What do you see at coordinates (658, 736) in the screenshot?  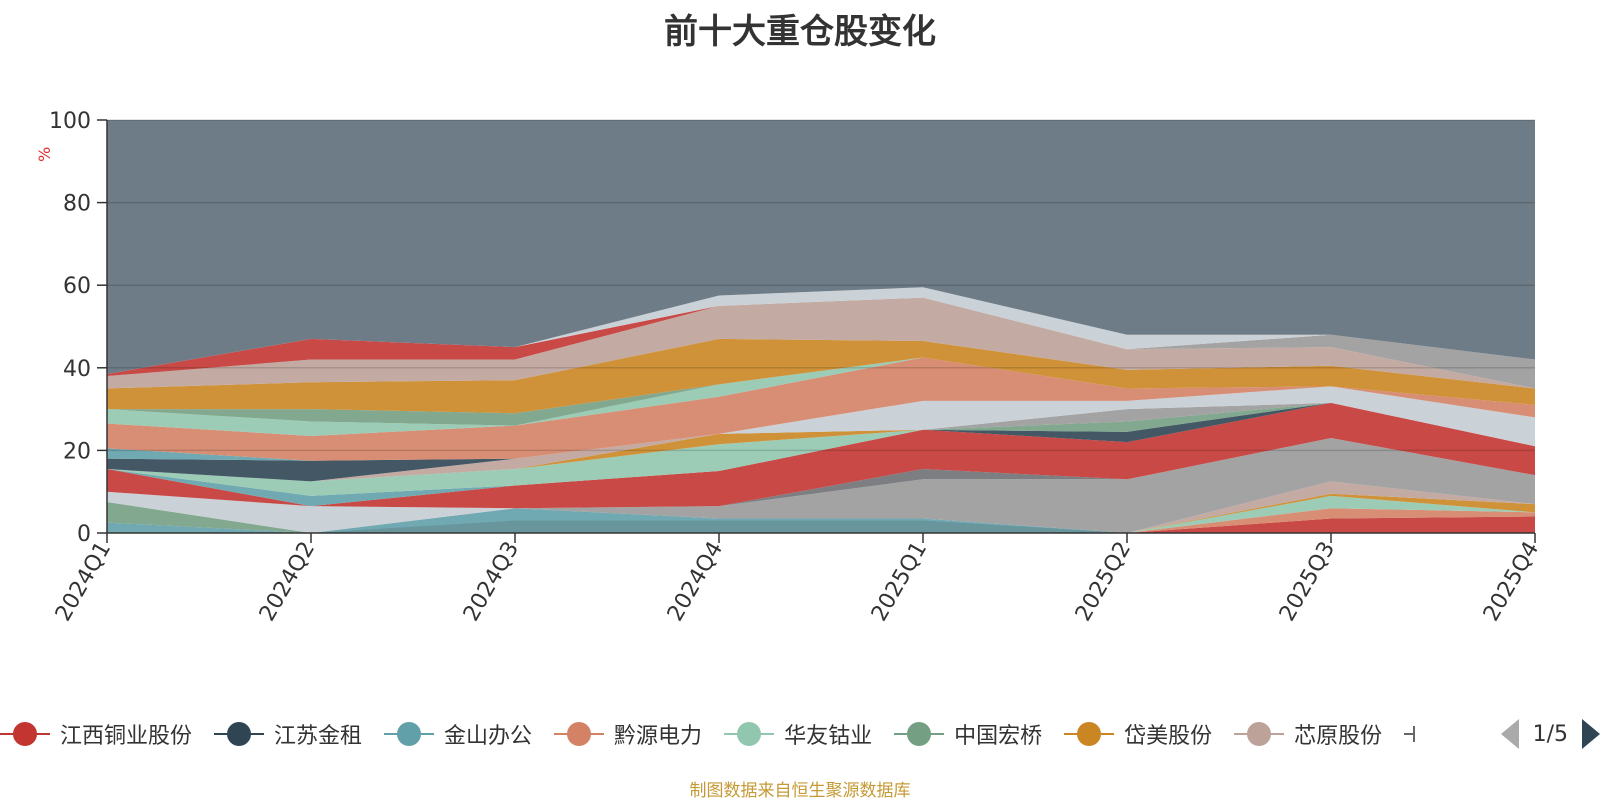 I see `legend-label: 黔源电力` at bounding box center [658, 736].